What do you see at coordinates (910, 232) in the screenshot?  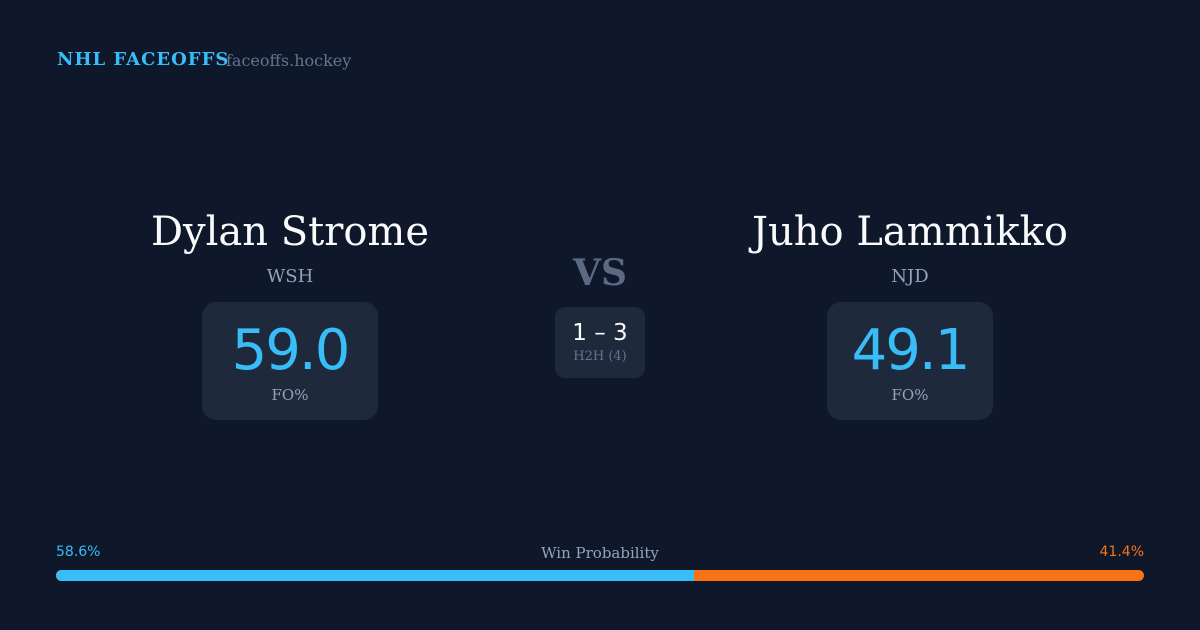 I see `right-player-name: Juho Lammikko` at bounding box center [910, 232].